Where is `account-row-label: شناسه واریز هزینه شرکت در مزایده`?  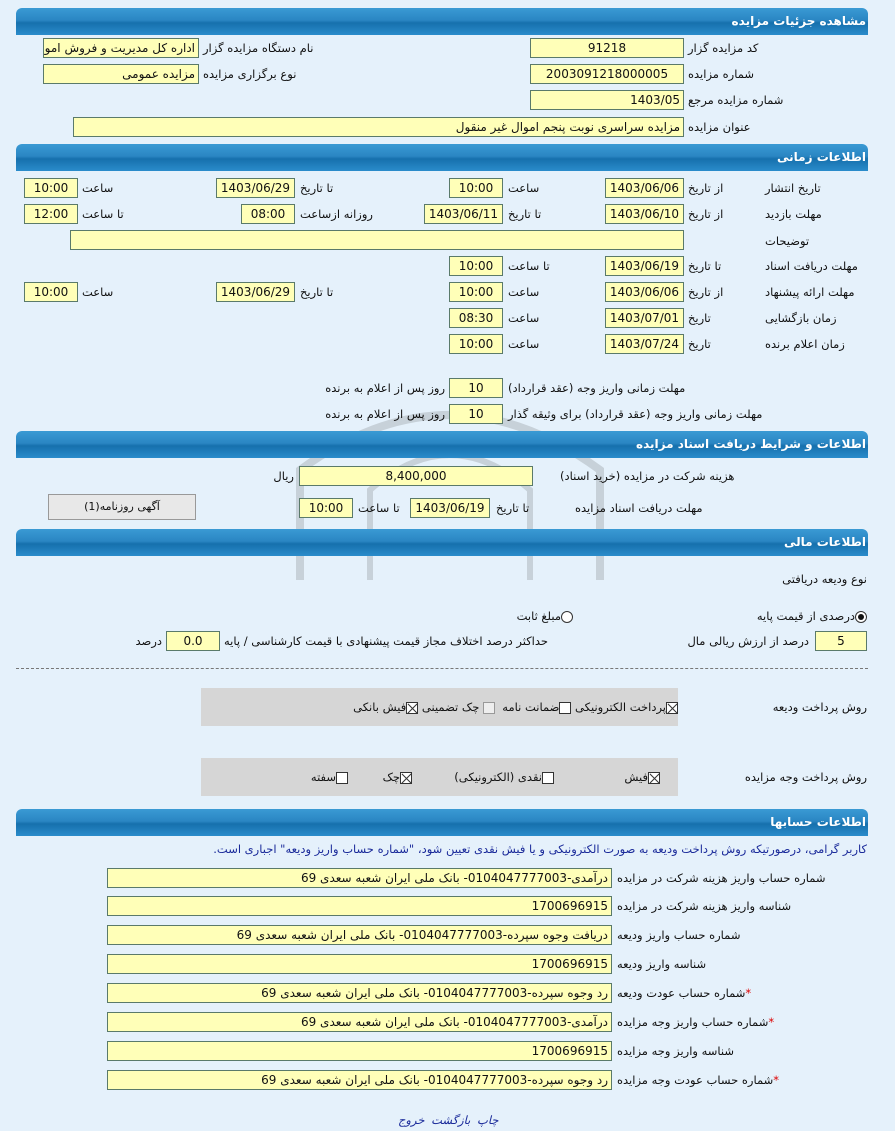
account-row-label: شناسه واریز هزینه شرکت در مزایده is located at coordinates (704, 906).